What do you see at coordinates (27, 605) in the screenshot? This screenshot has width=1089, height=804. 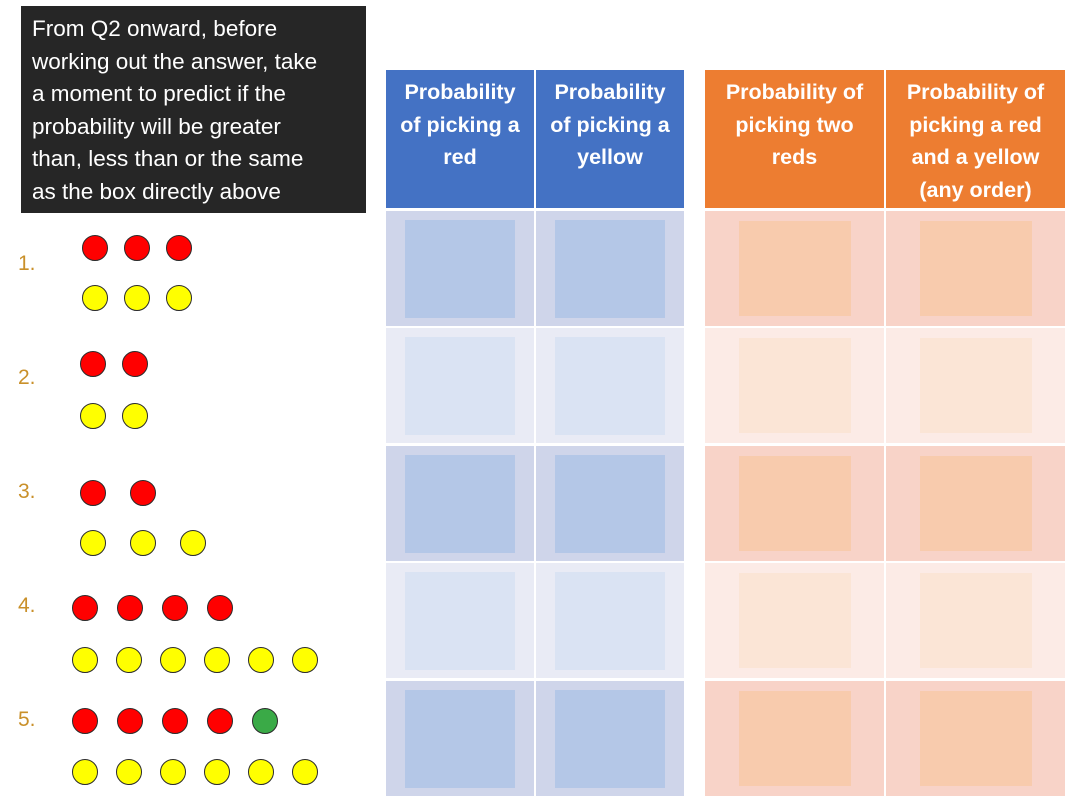 I see `question-number: 4.` at bounding box center [27, 605].